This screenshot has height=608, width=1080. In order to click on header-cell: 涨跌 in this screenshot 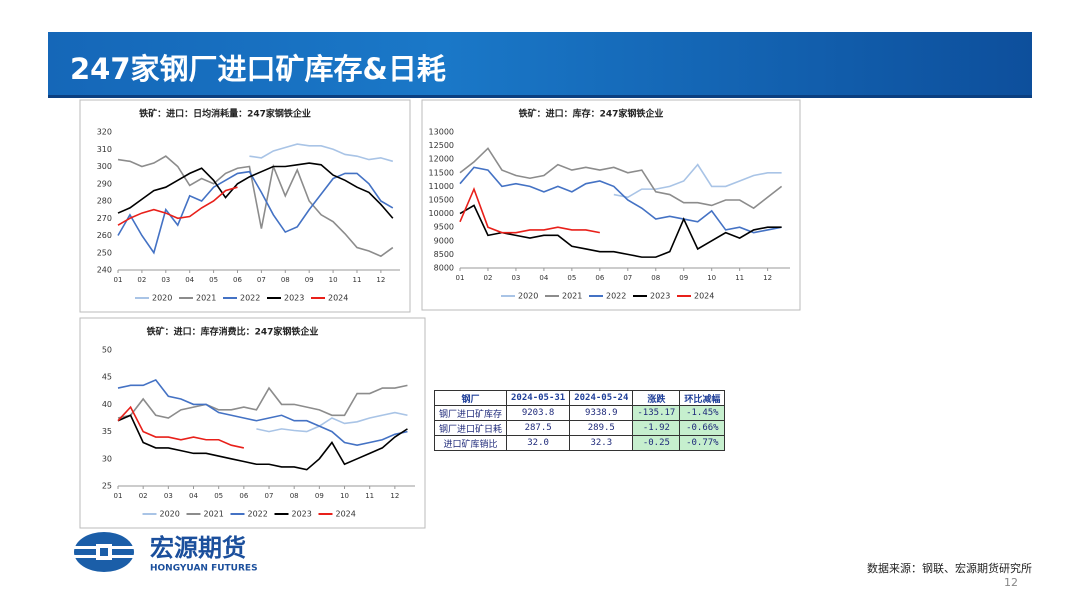, I will do `click(656, 398)`.